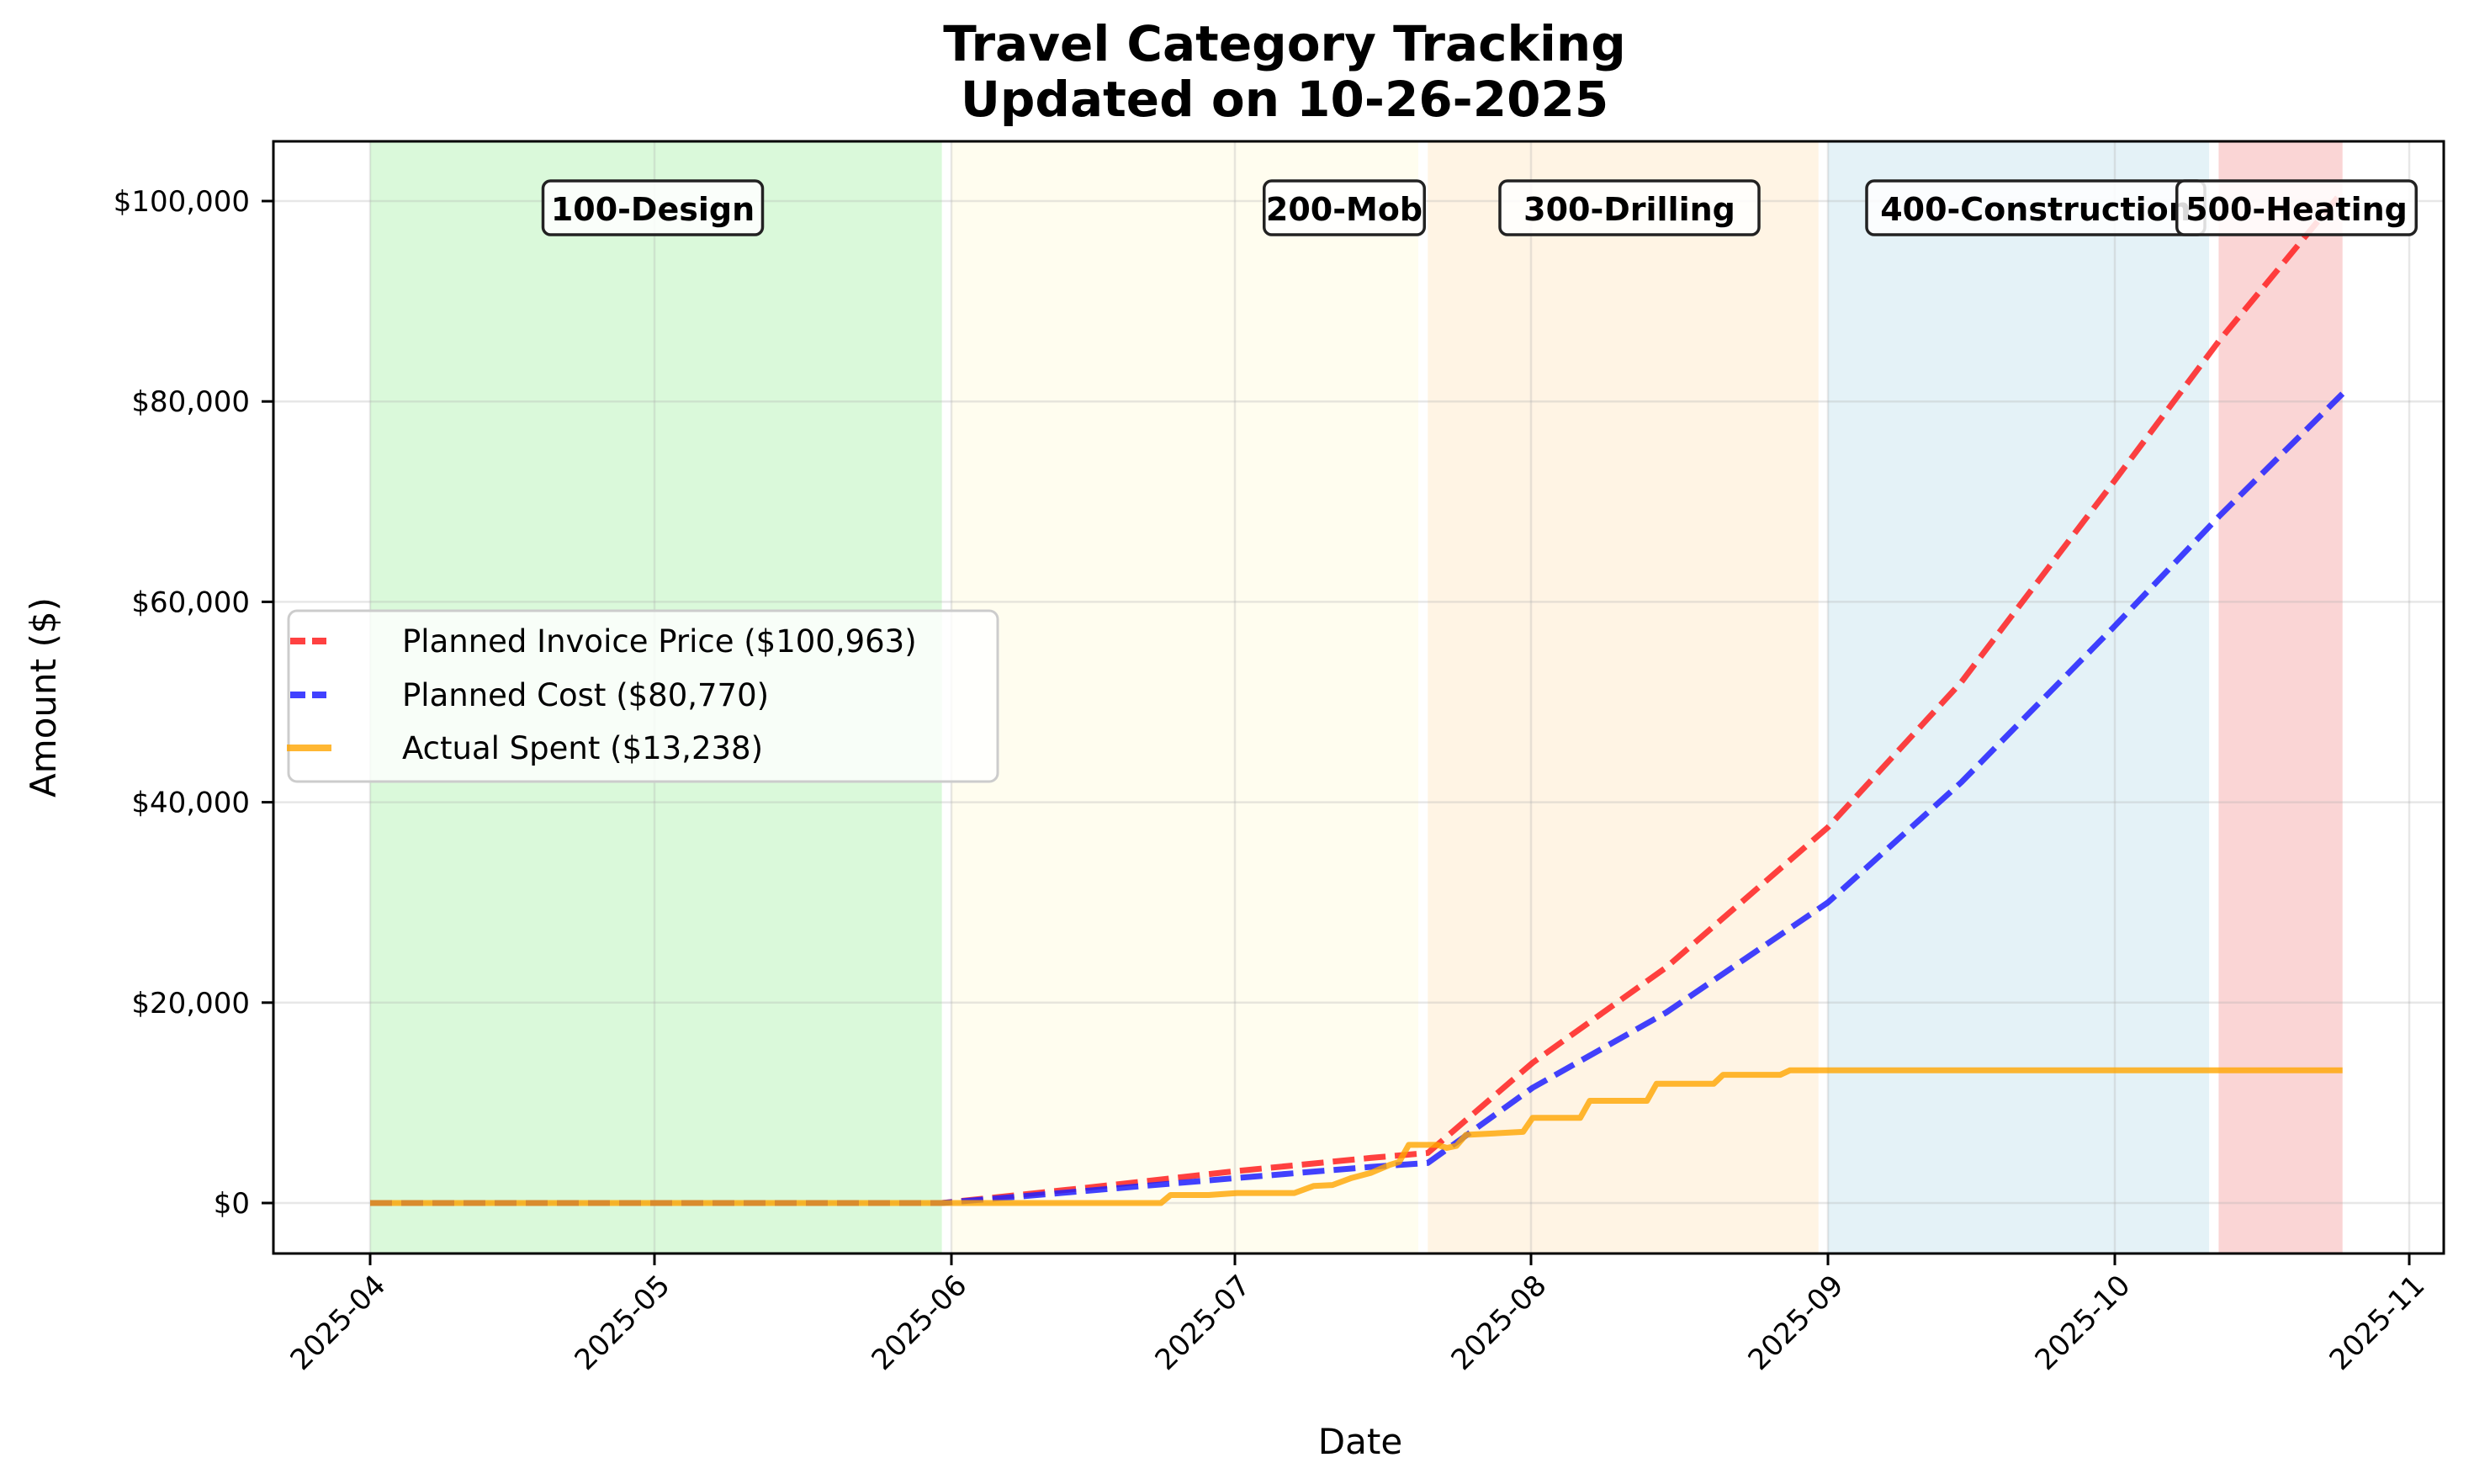 Image resolution: width=2490 pixels, height=1484 pixels. Describe the element at coordinates (659, 641) in the screenshot. I see `legend-label-invoice: Planned Invoice Price ($100,963)` at that location.